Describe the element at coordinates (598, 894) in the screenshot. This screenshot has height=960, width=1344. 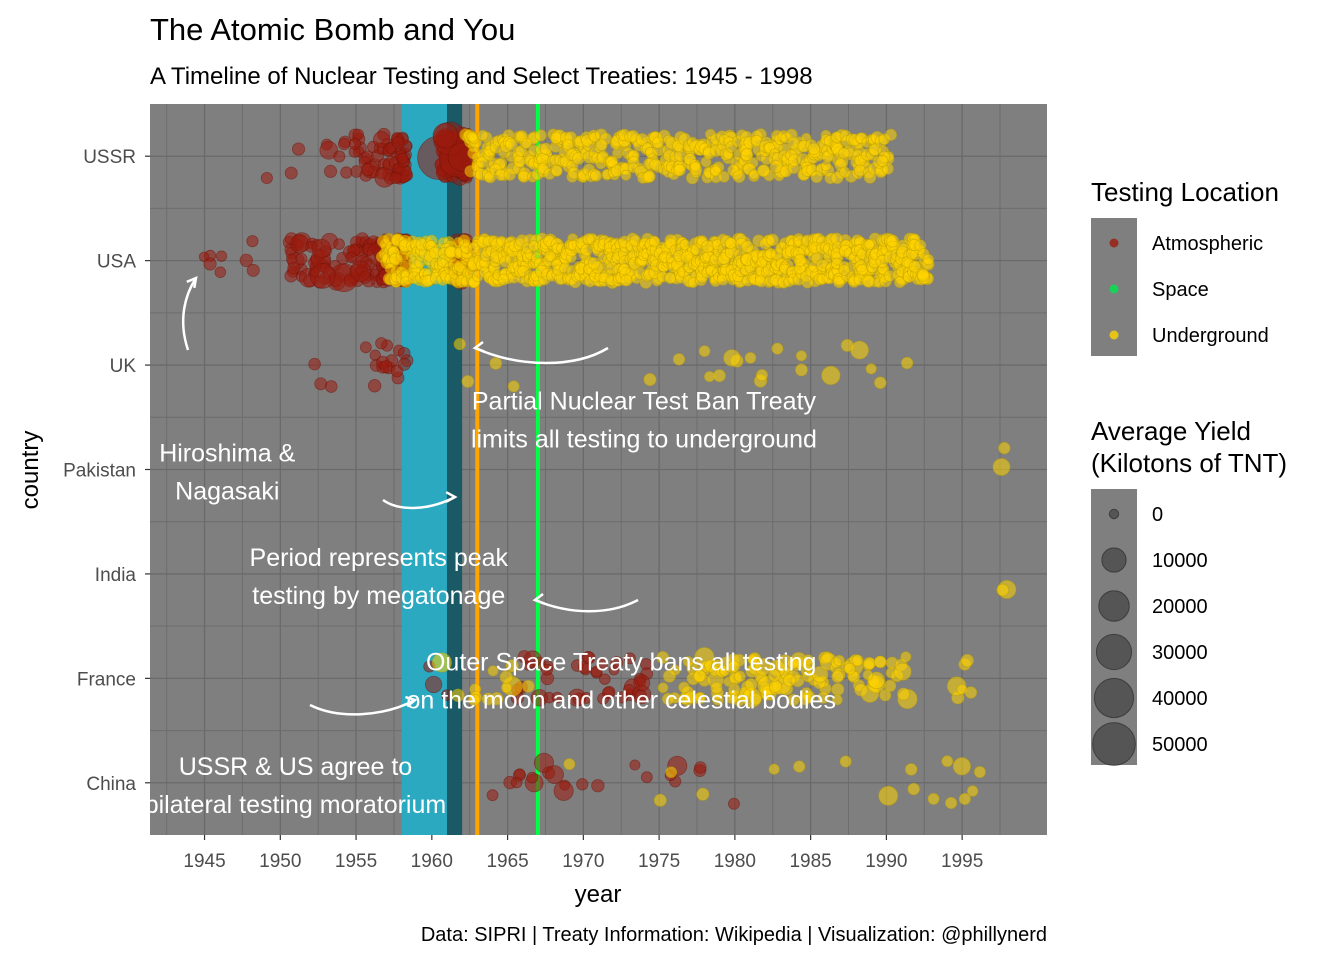
I see `x-axis-title: year` at that location.